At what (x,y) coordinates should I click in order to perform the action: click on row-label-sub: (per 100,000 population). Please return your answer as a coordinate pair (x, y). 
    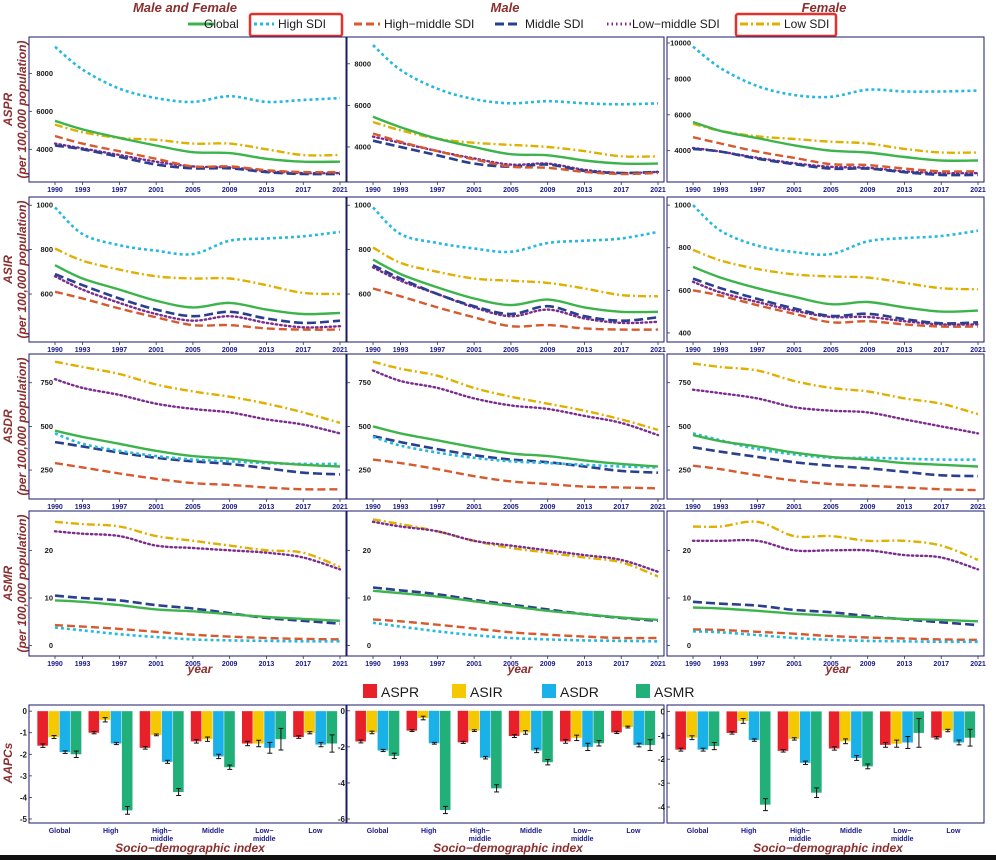
    Looking at the image, I should click on (22, 109).